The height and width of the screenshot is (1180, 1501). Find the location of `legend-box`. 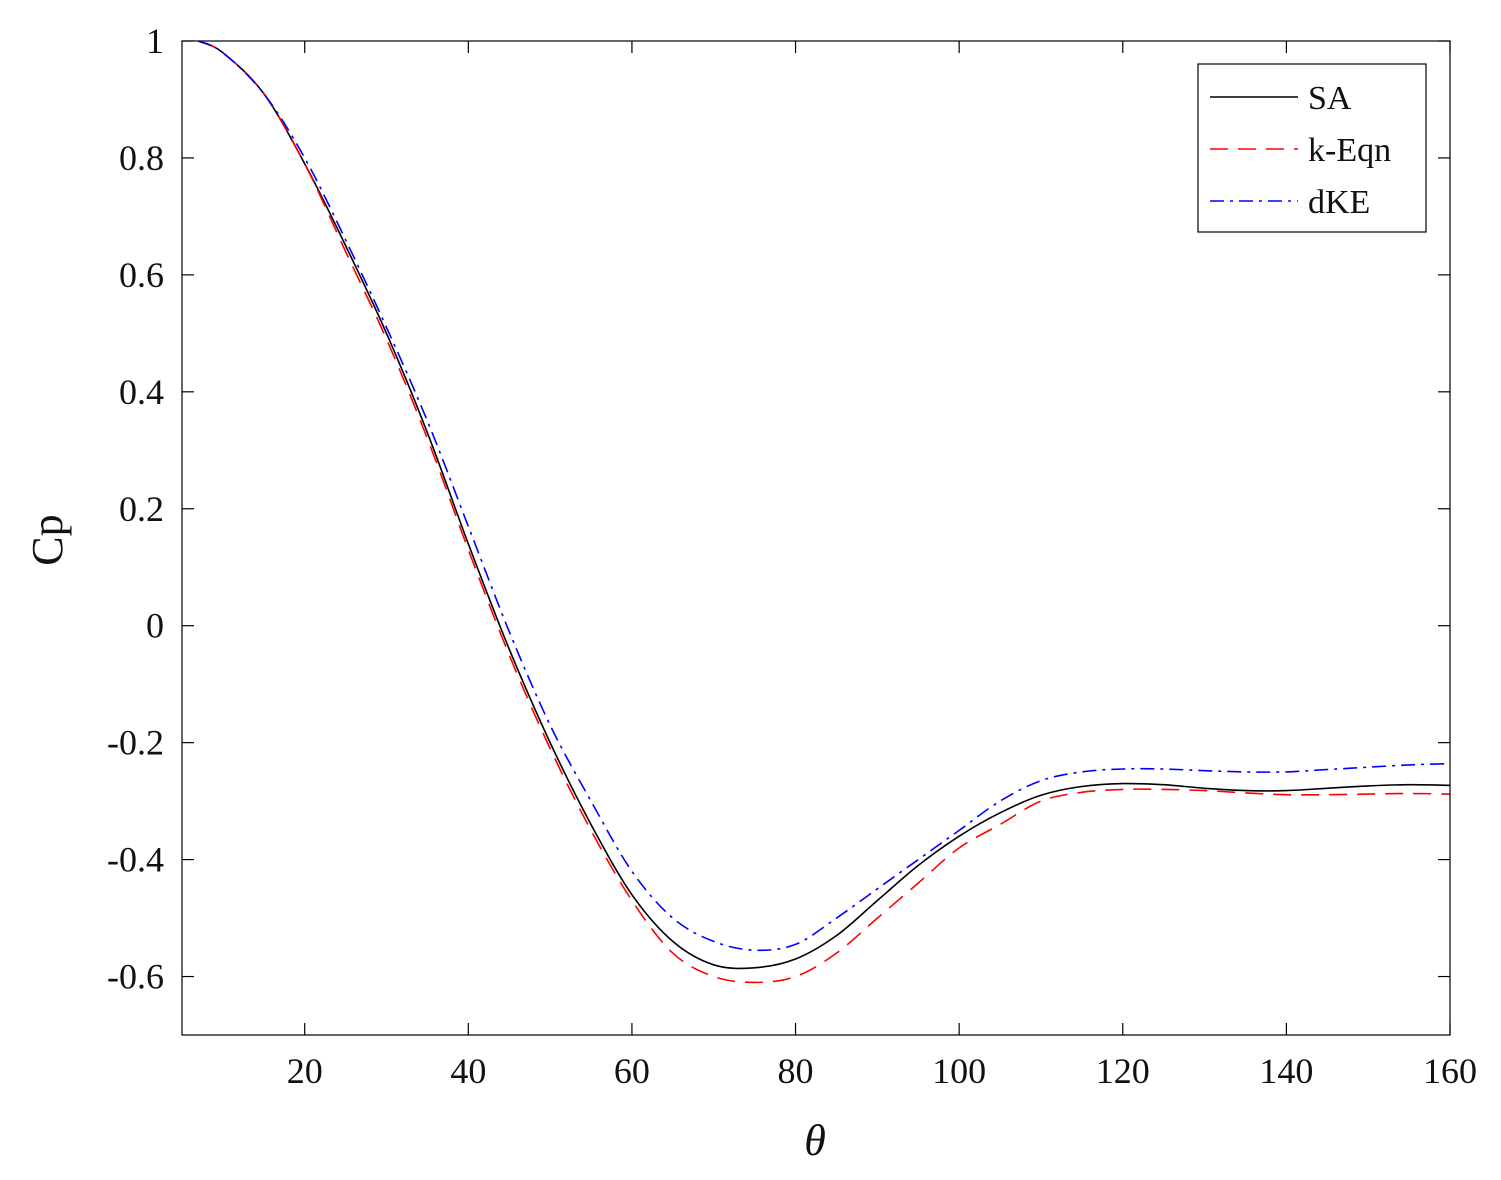

legend-box is located at coordinates (1312, 148).